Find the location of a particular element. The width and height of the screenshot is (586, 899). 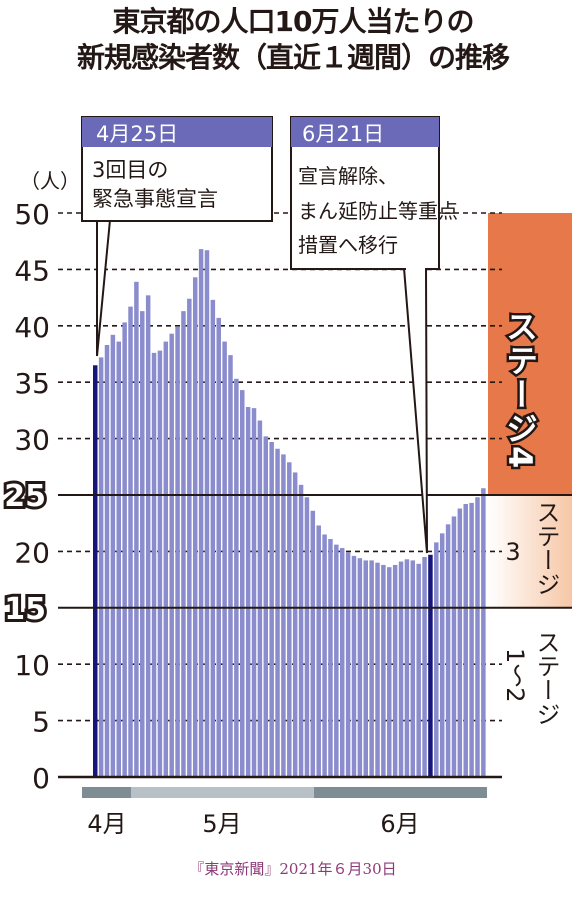

y-tick-label: 40 is located at coordinates (32, 327).